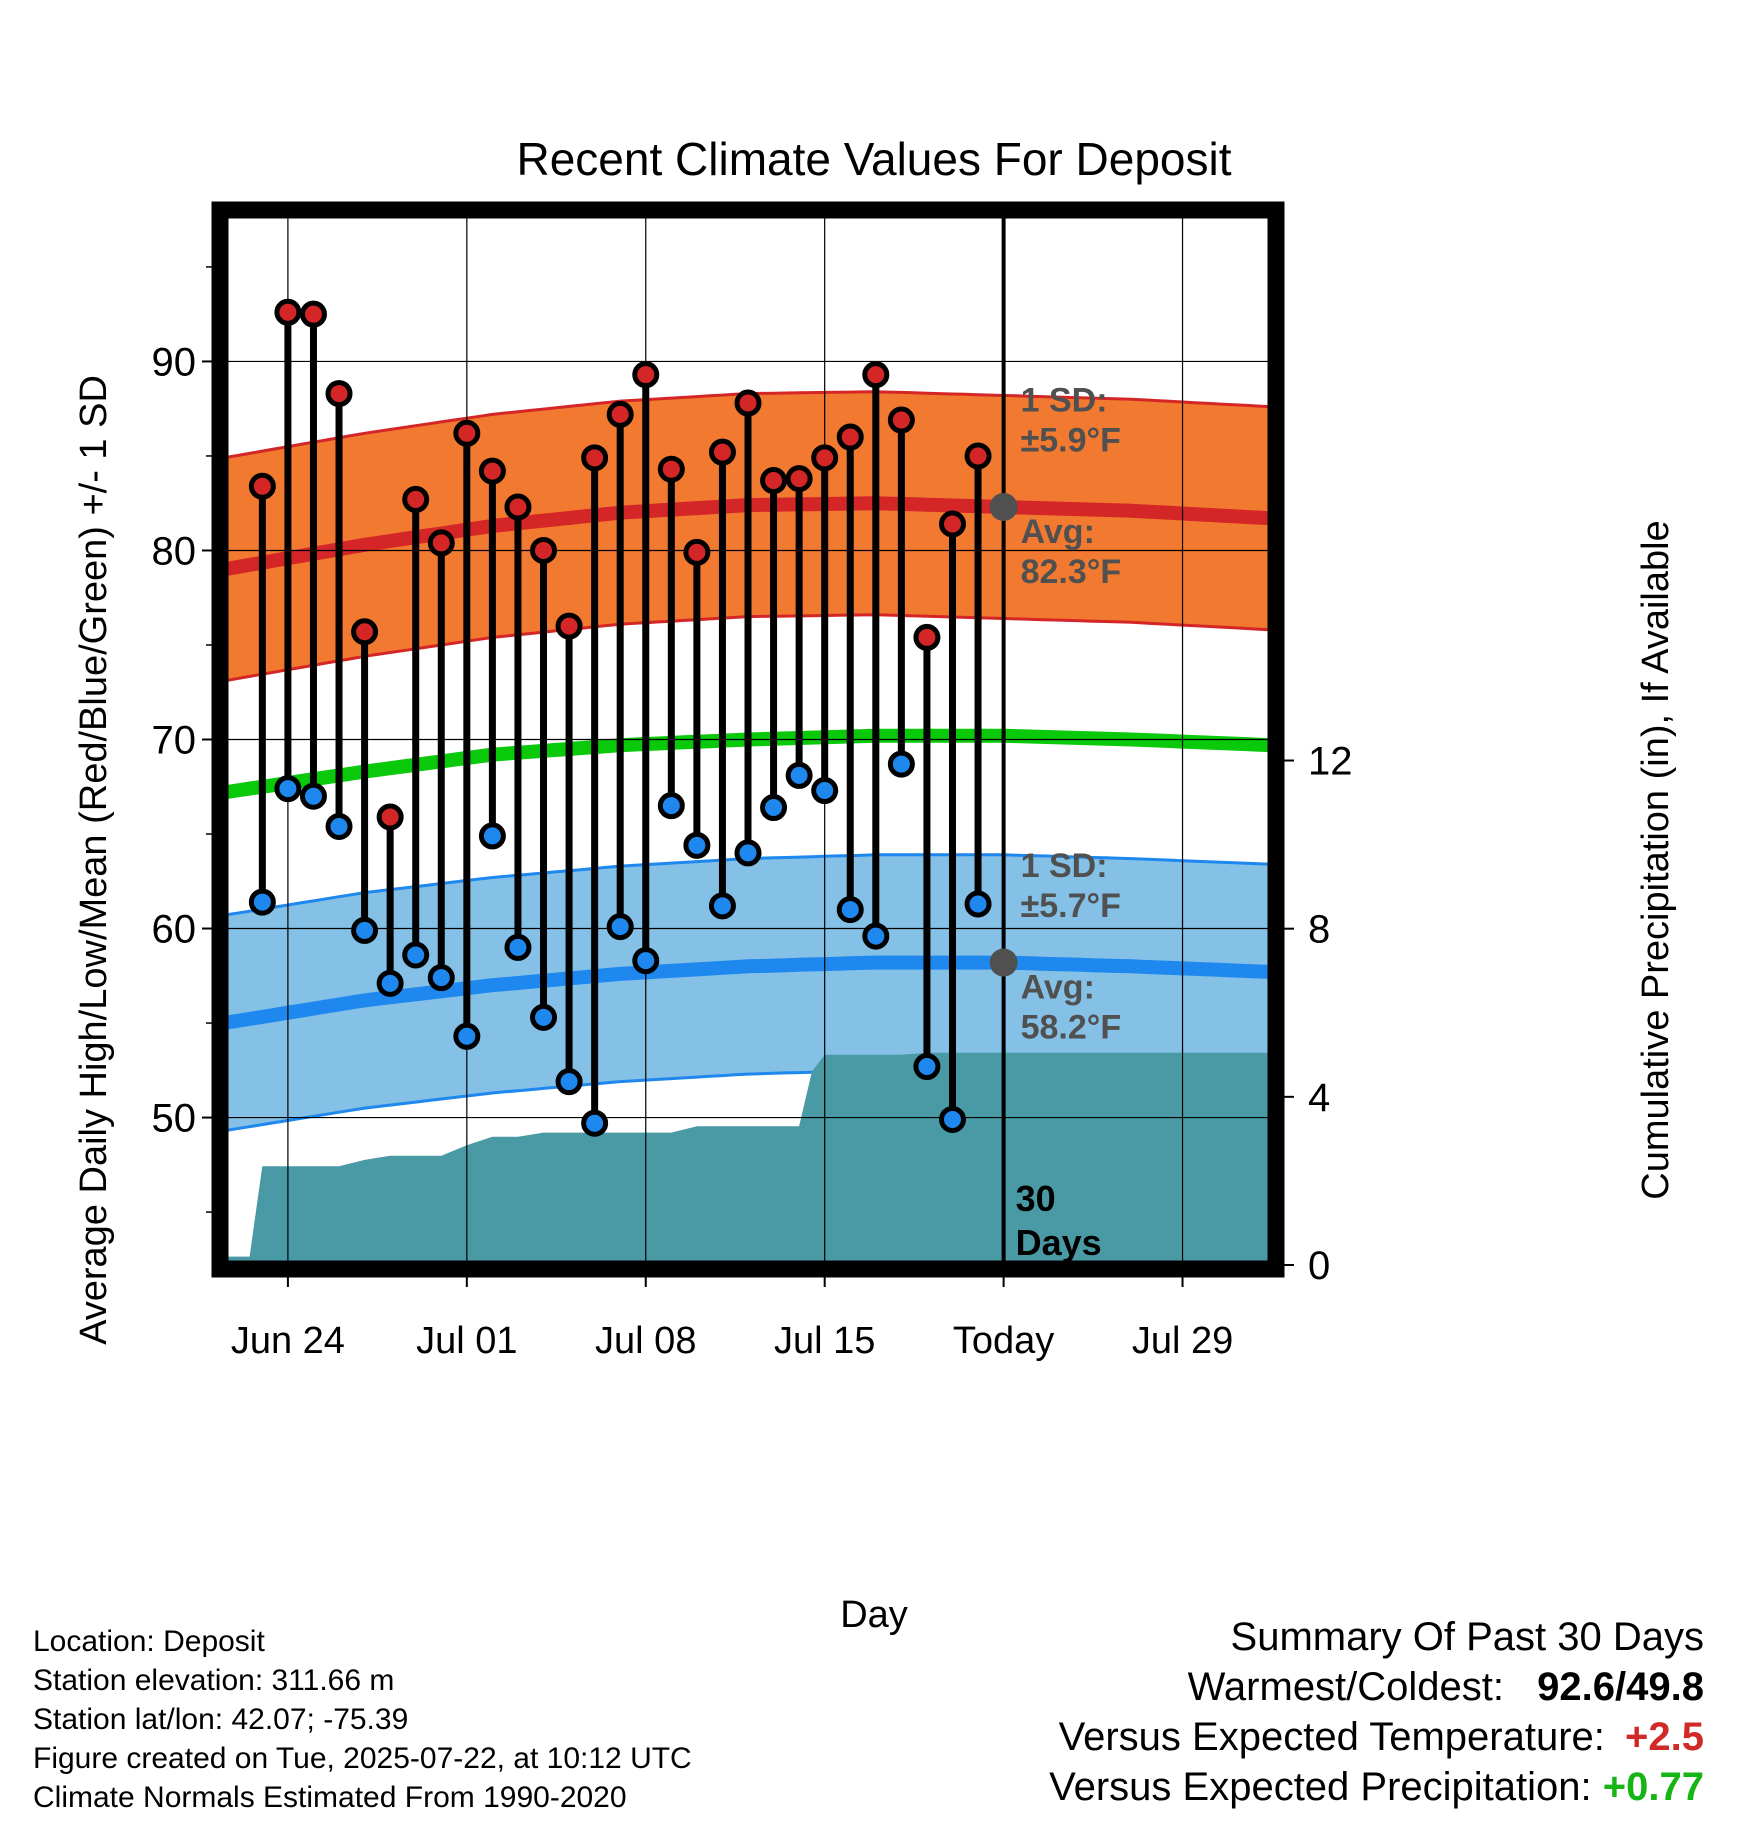 This screenshot has width=1748, height=1828. What do you see at coordinates (824, 1341) in the screenshot?
I see `x-tick-label: Jul 15` at bounding box center [824, 1341].